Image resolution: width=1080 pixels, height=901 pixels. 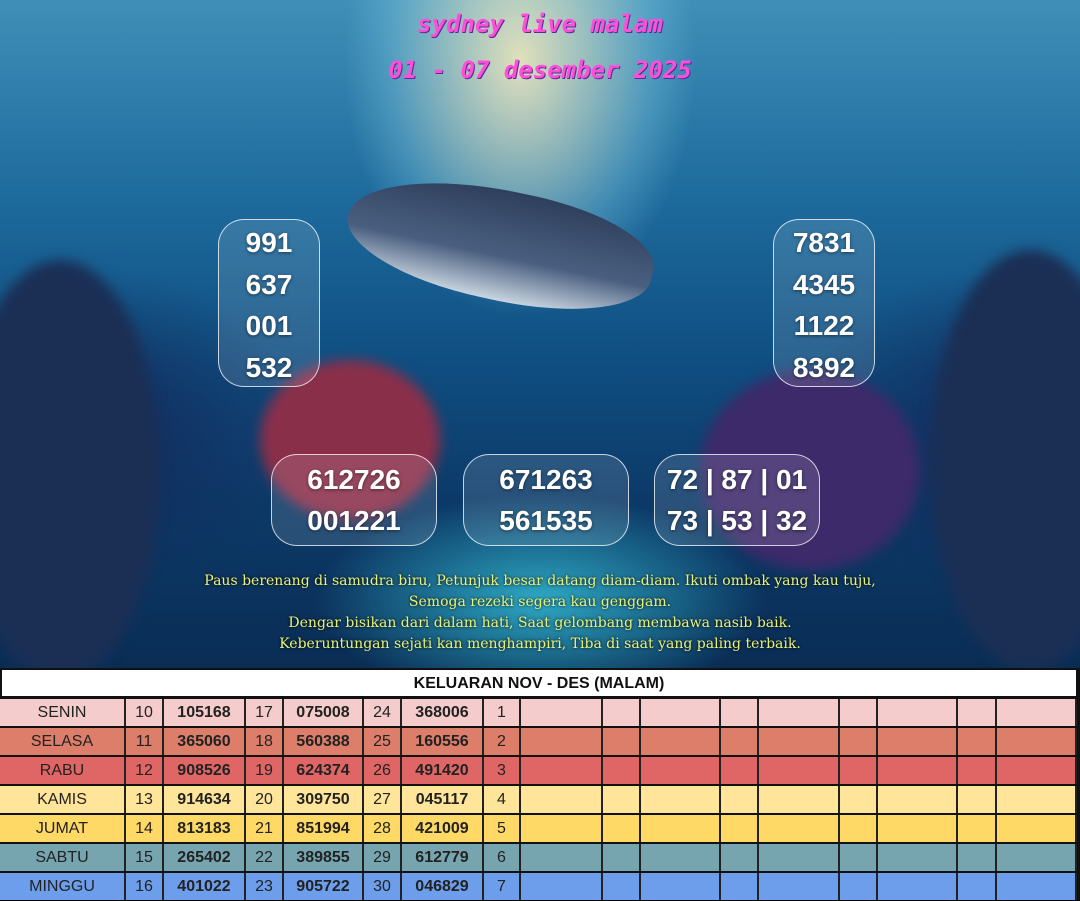 What do you see at coordinates (145, 741) in the screenshot?
I see `date-cell: 11` at bounding box center [145, 741].